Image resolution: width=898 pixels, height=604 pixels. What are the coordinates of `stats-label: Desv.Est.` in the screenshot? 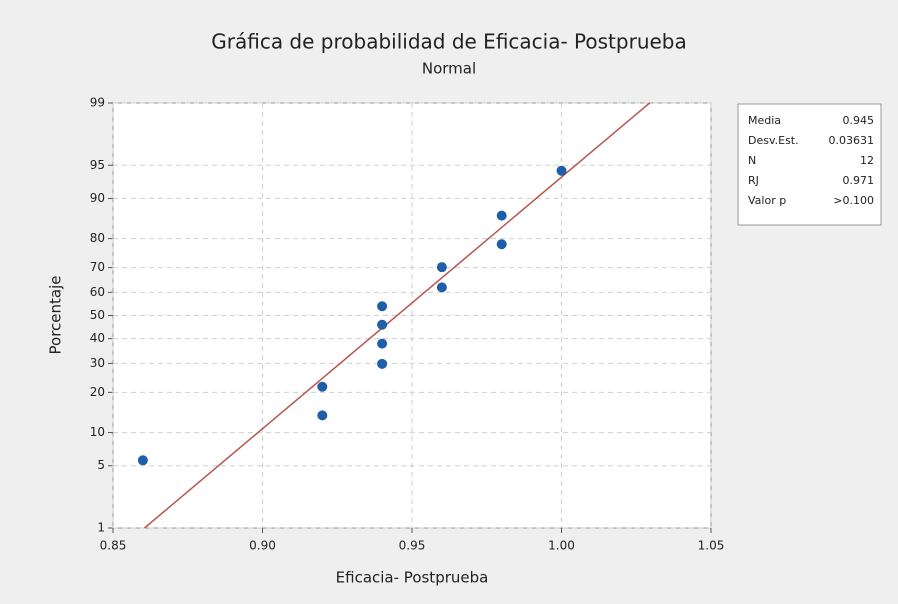 It's located at (773, 140).